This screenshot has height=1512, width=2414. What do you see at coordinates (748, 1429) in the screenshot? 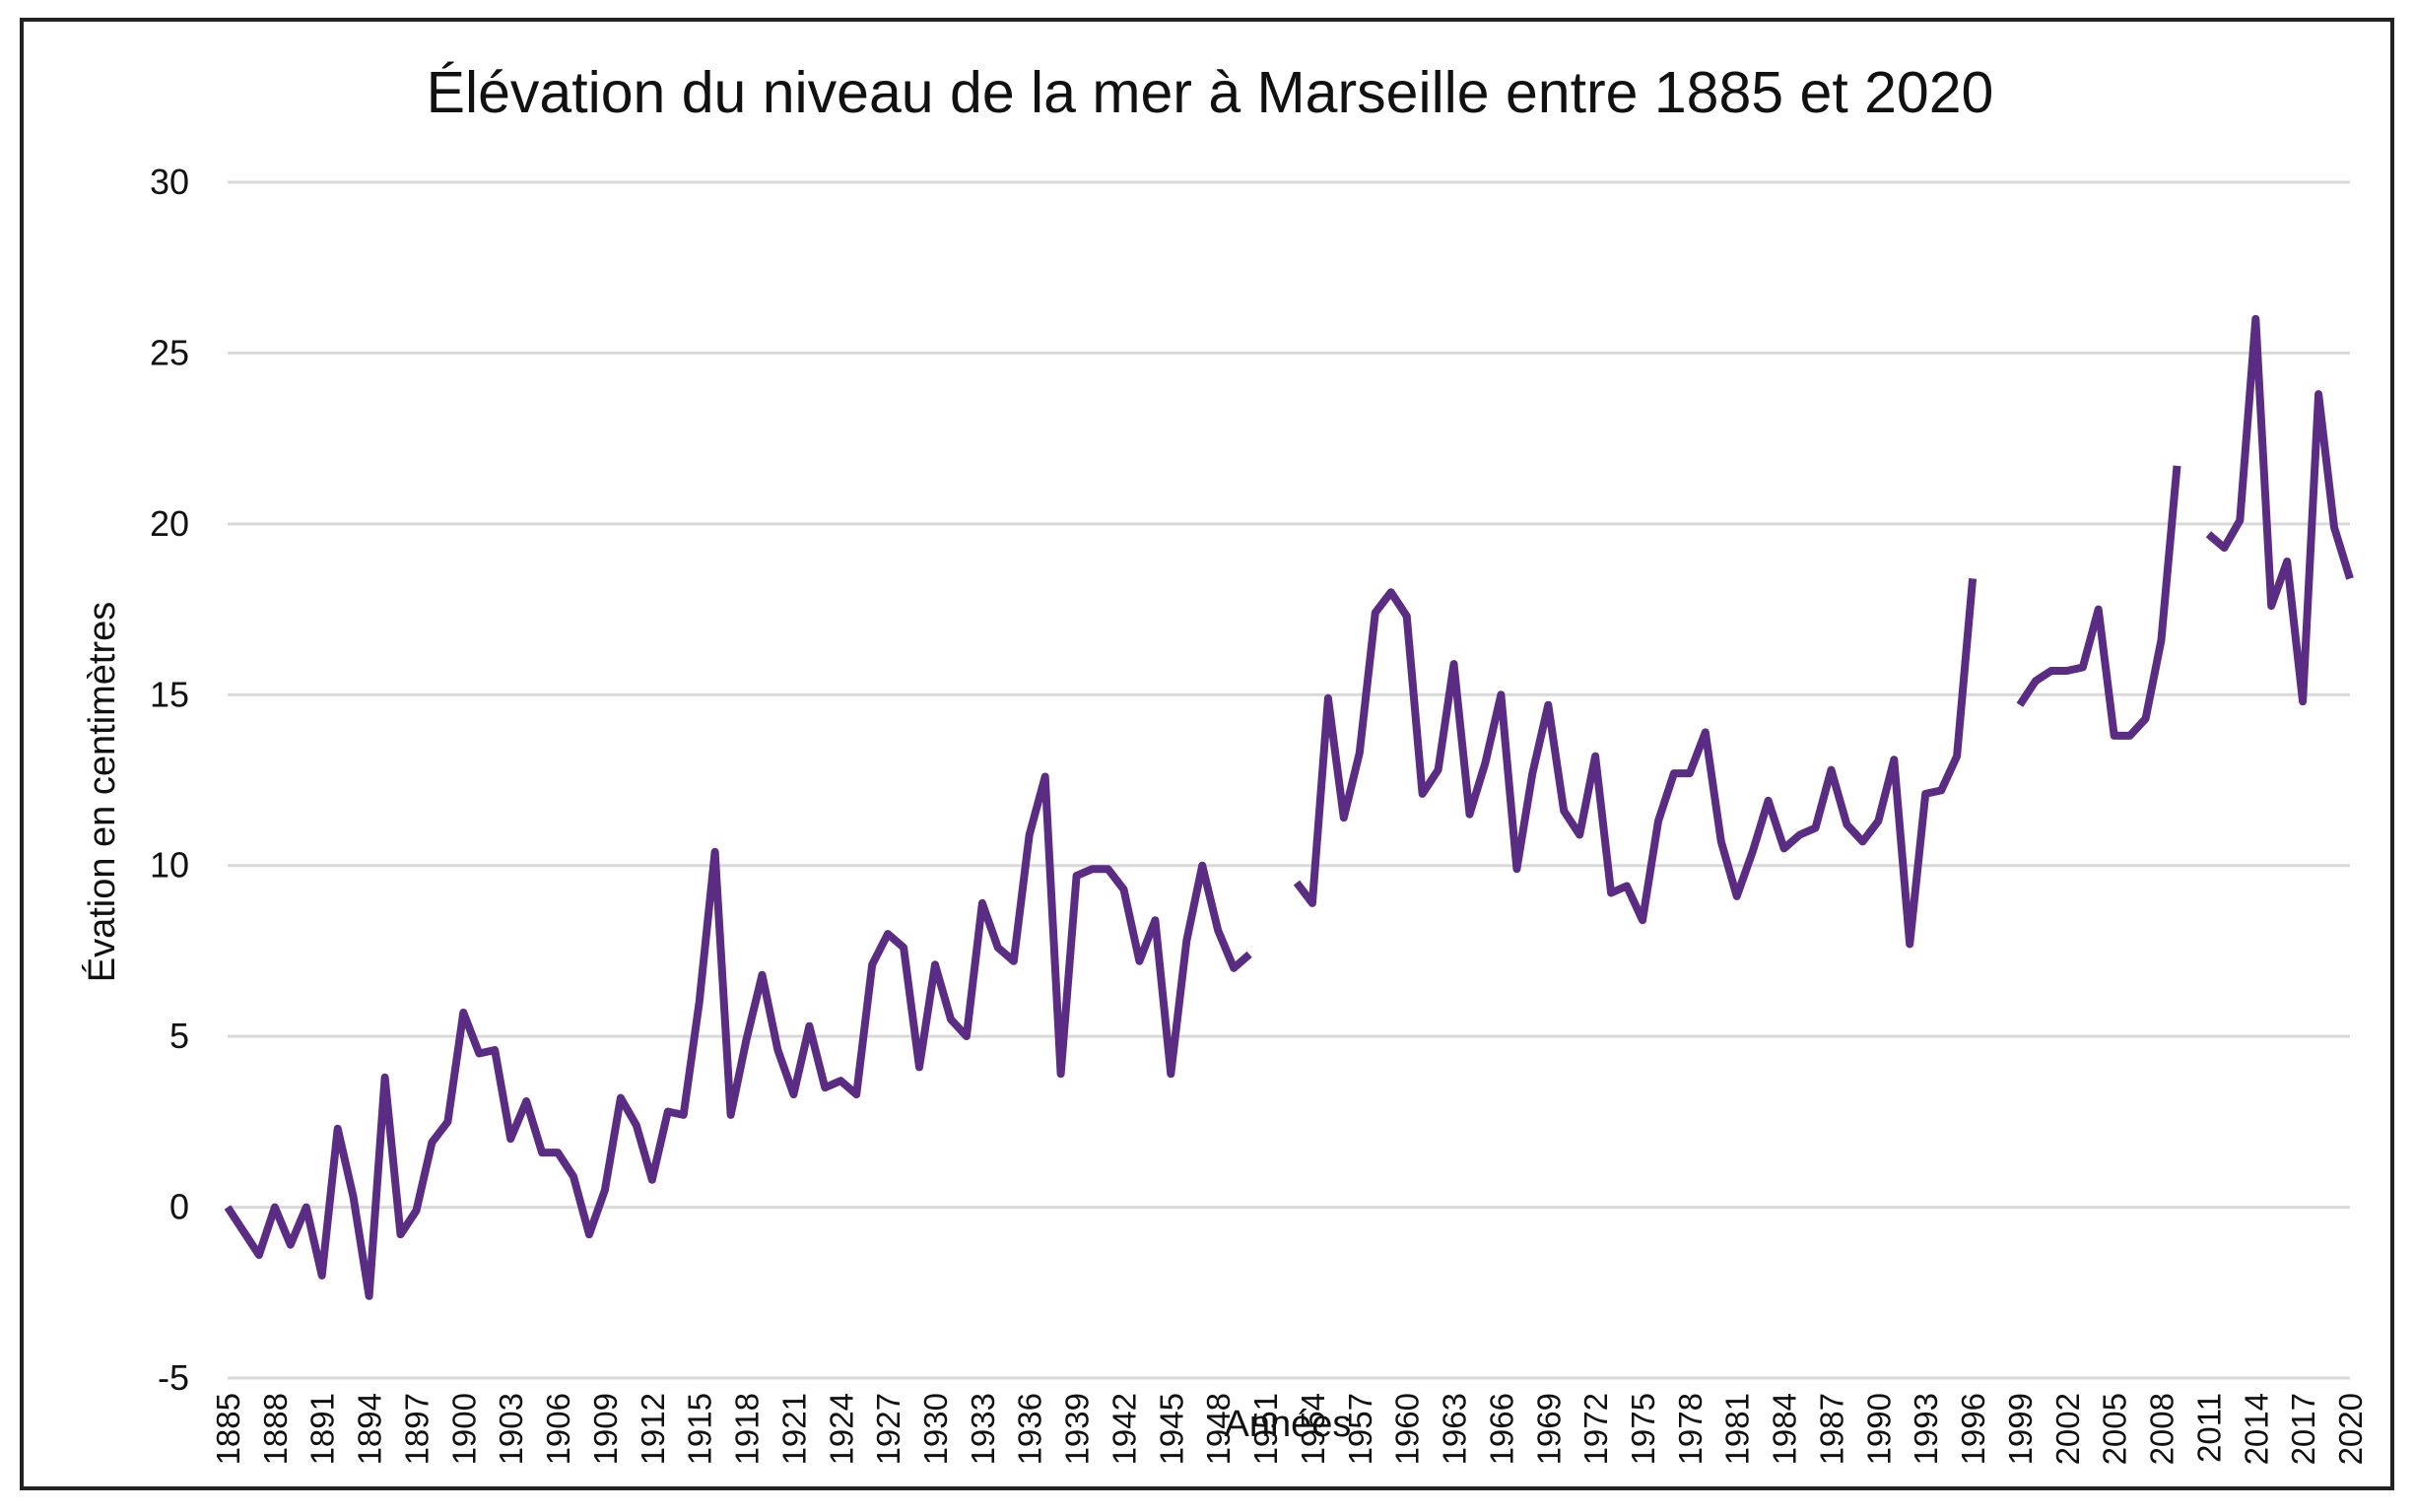
I see `x-tick-label: 1918` at bounding box center [748, 1429].